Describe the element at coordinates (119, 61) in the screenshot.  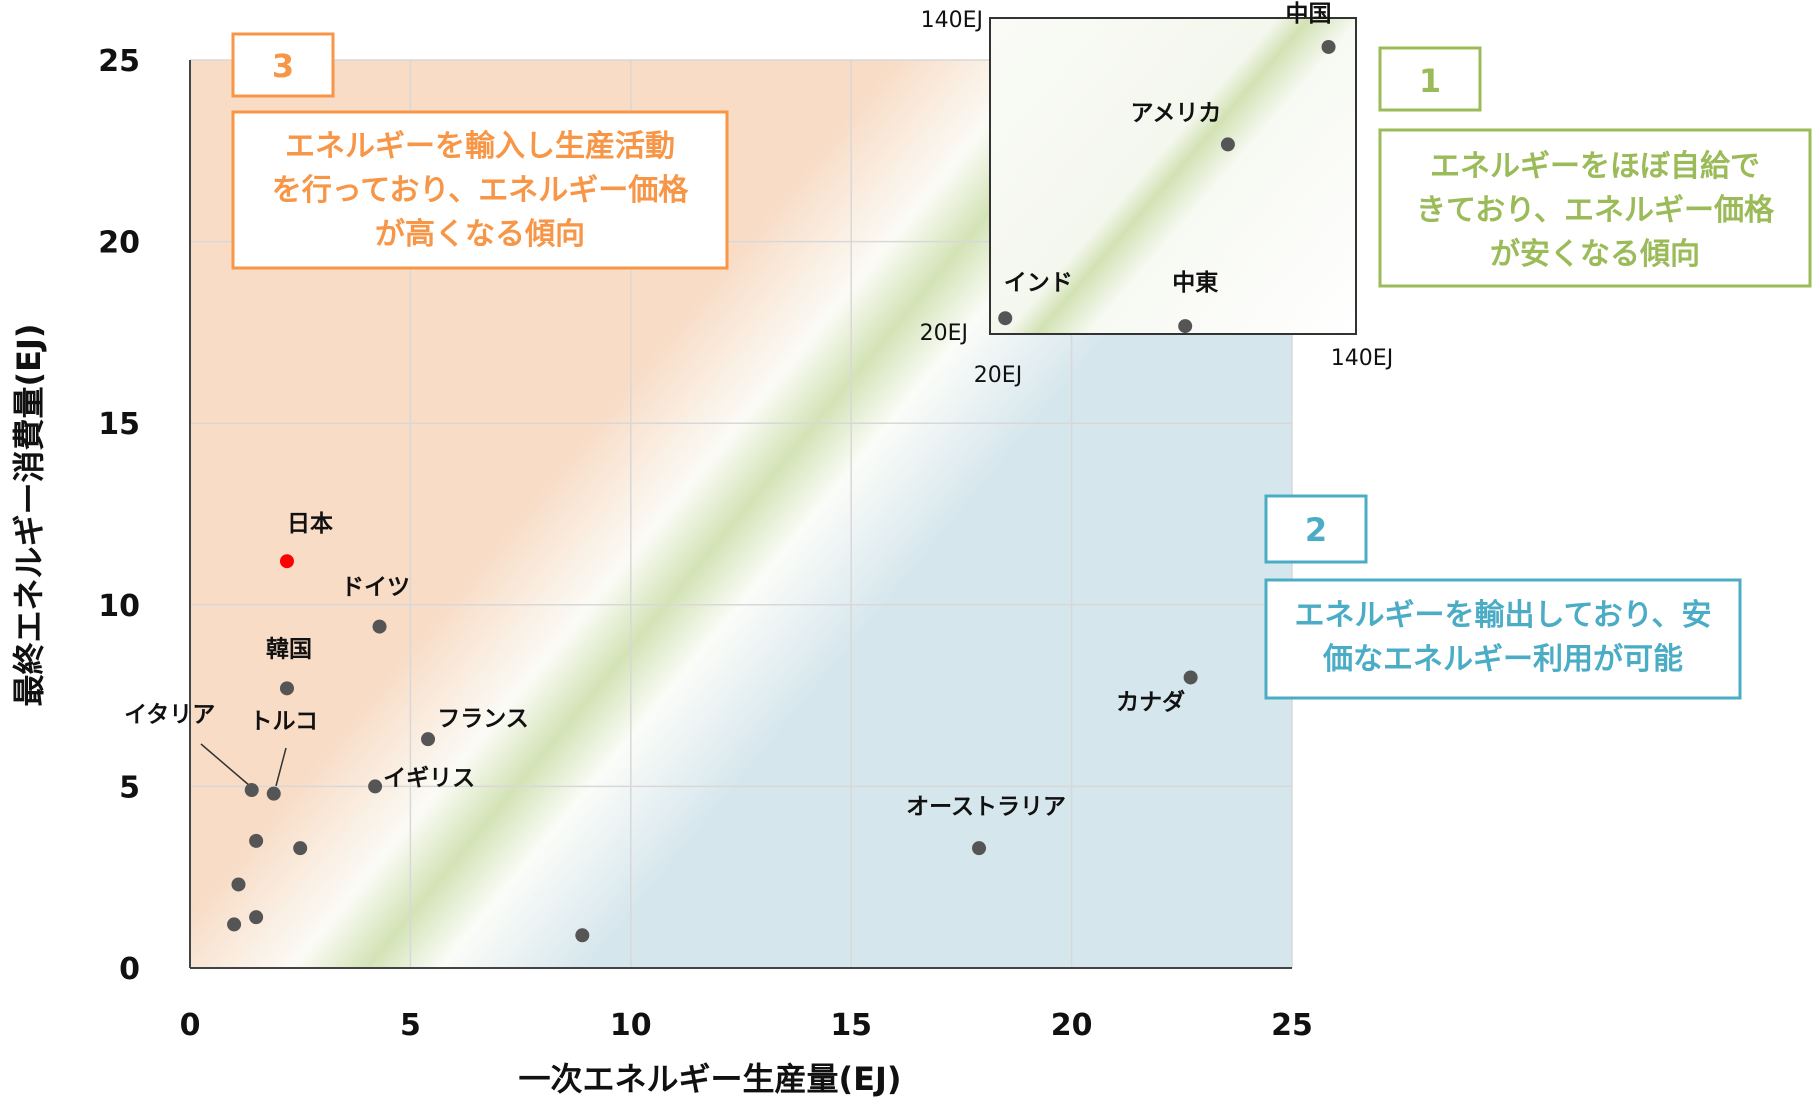
I see `y-tick-label: 25` at that location.